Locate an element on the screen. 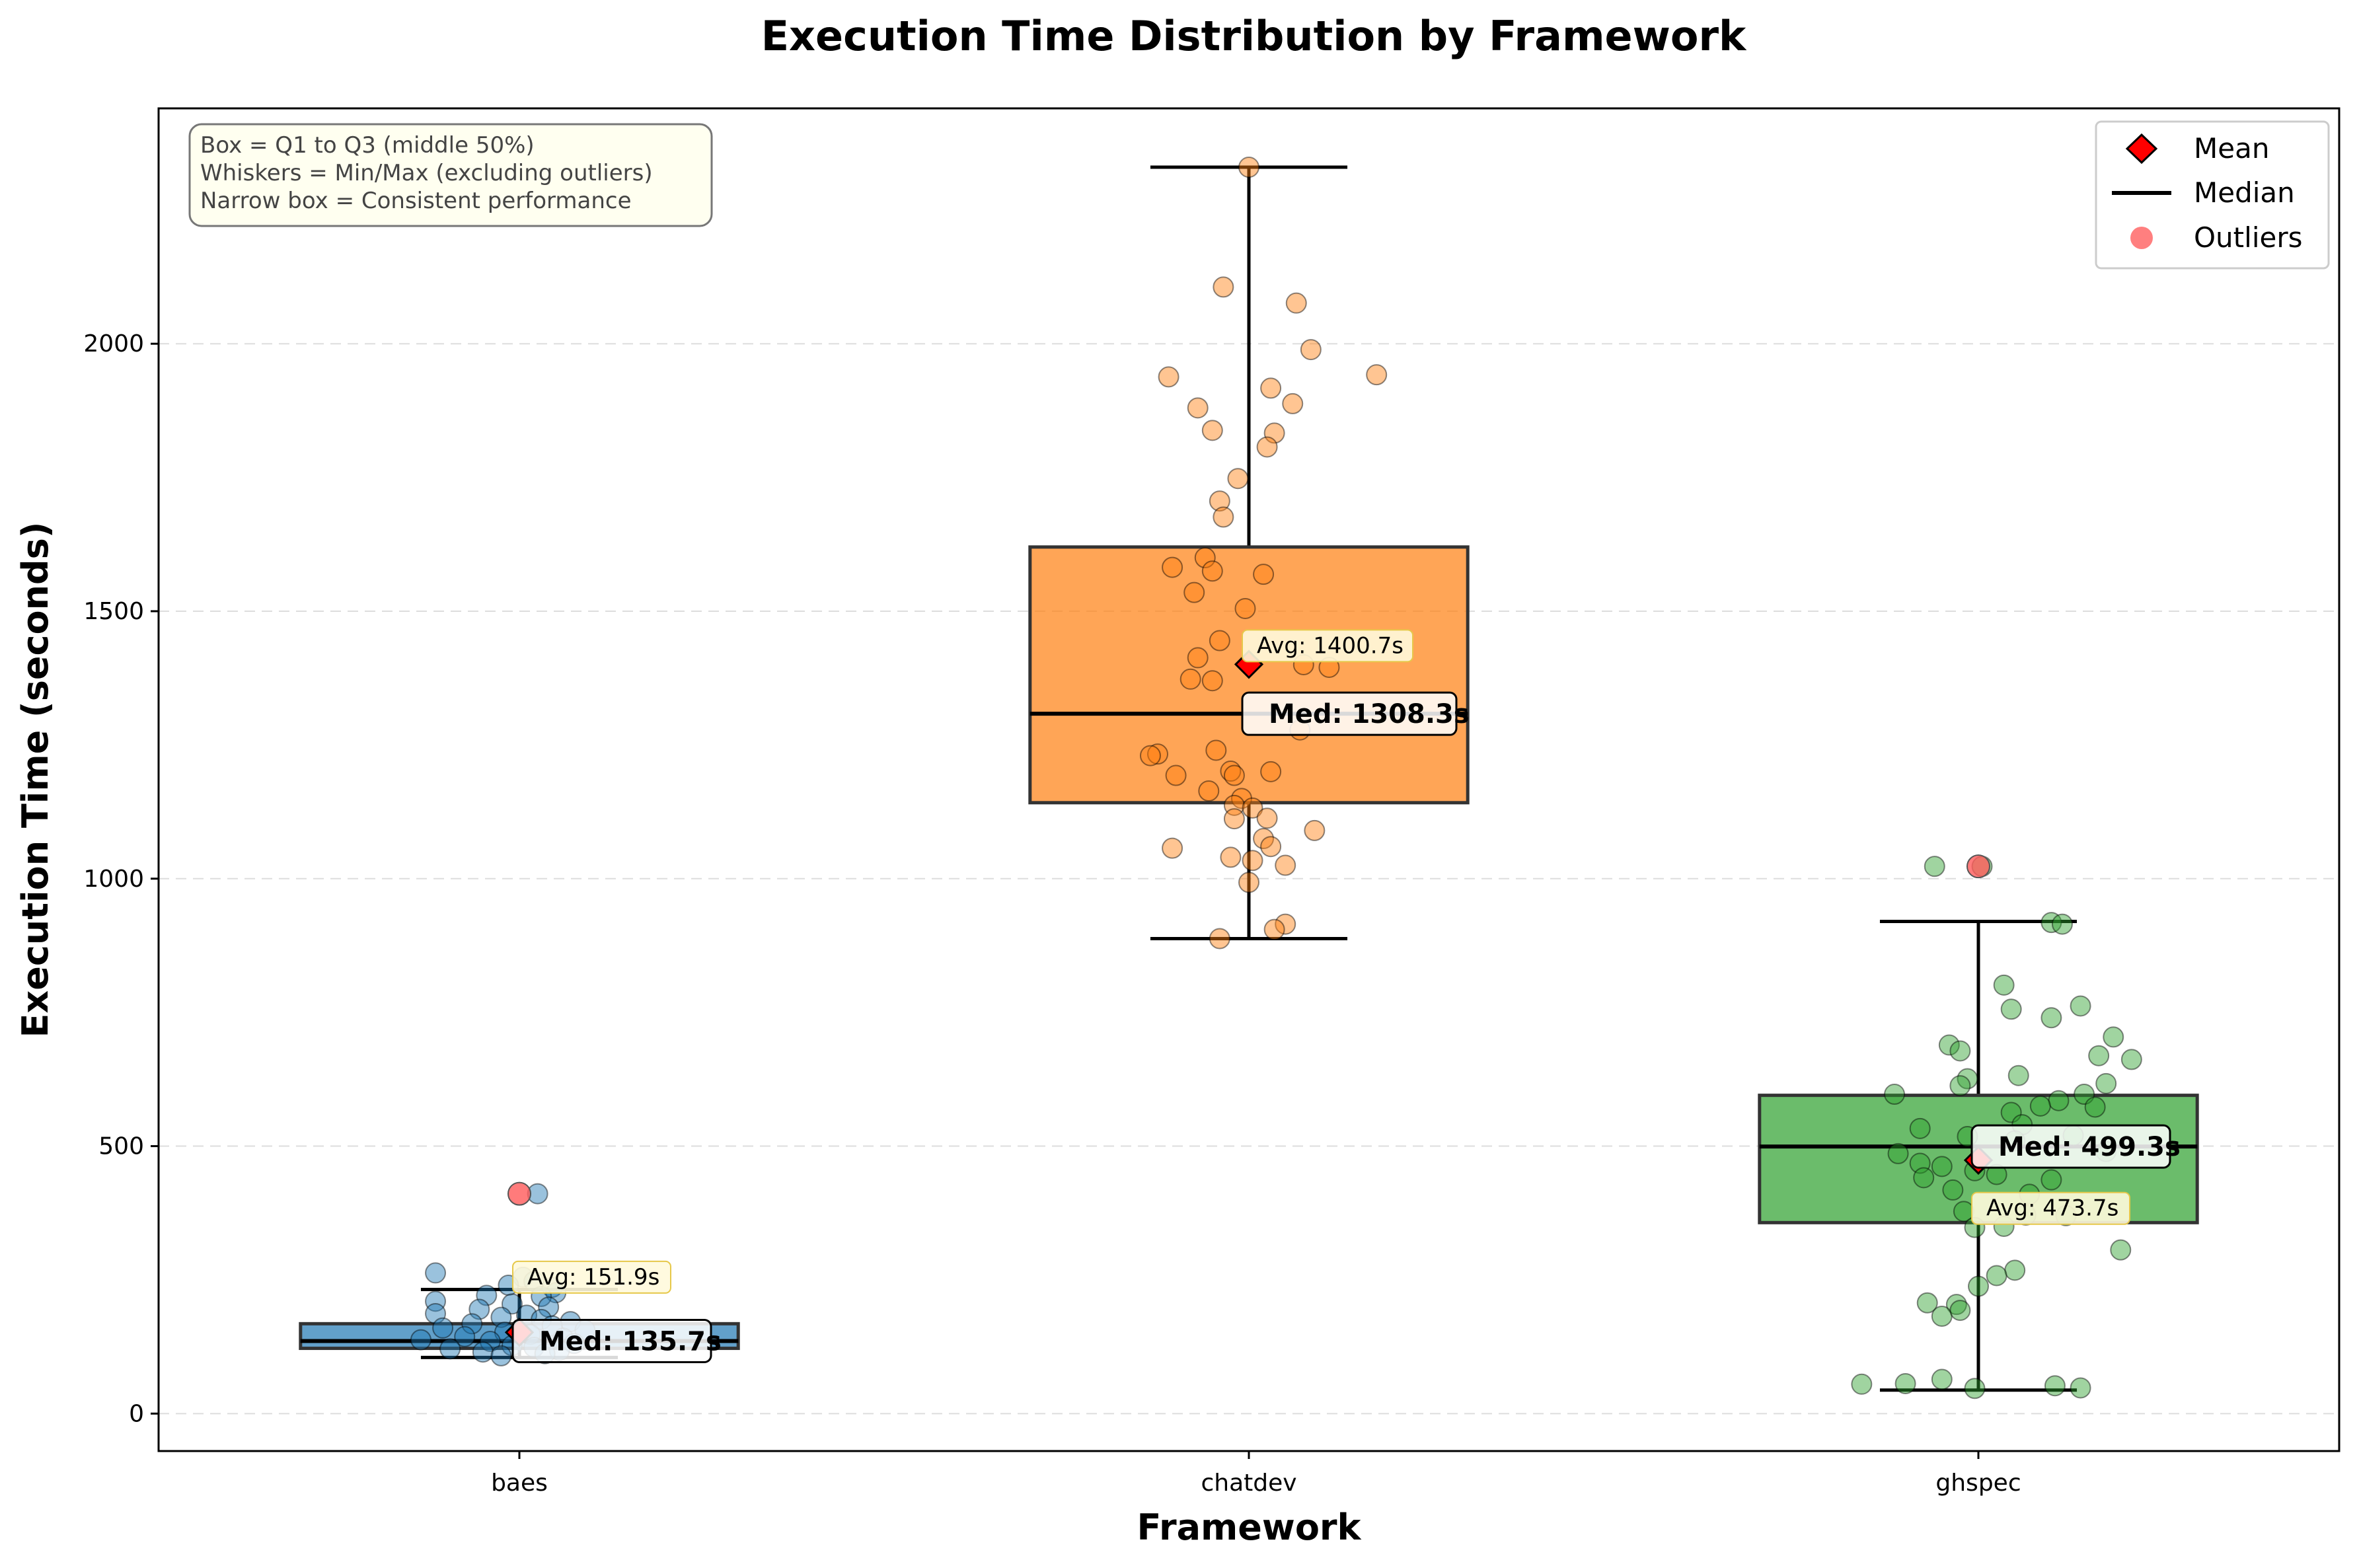  info-line-2: Whiskers = Min/Max (excluding outliers) is located at coordinates (426, 173).